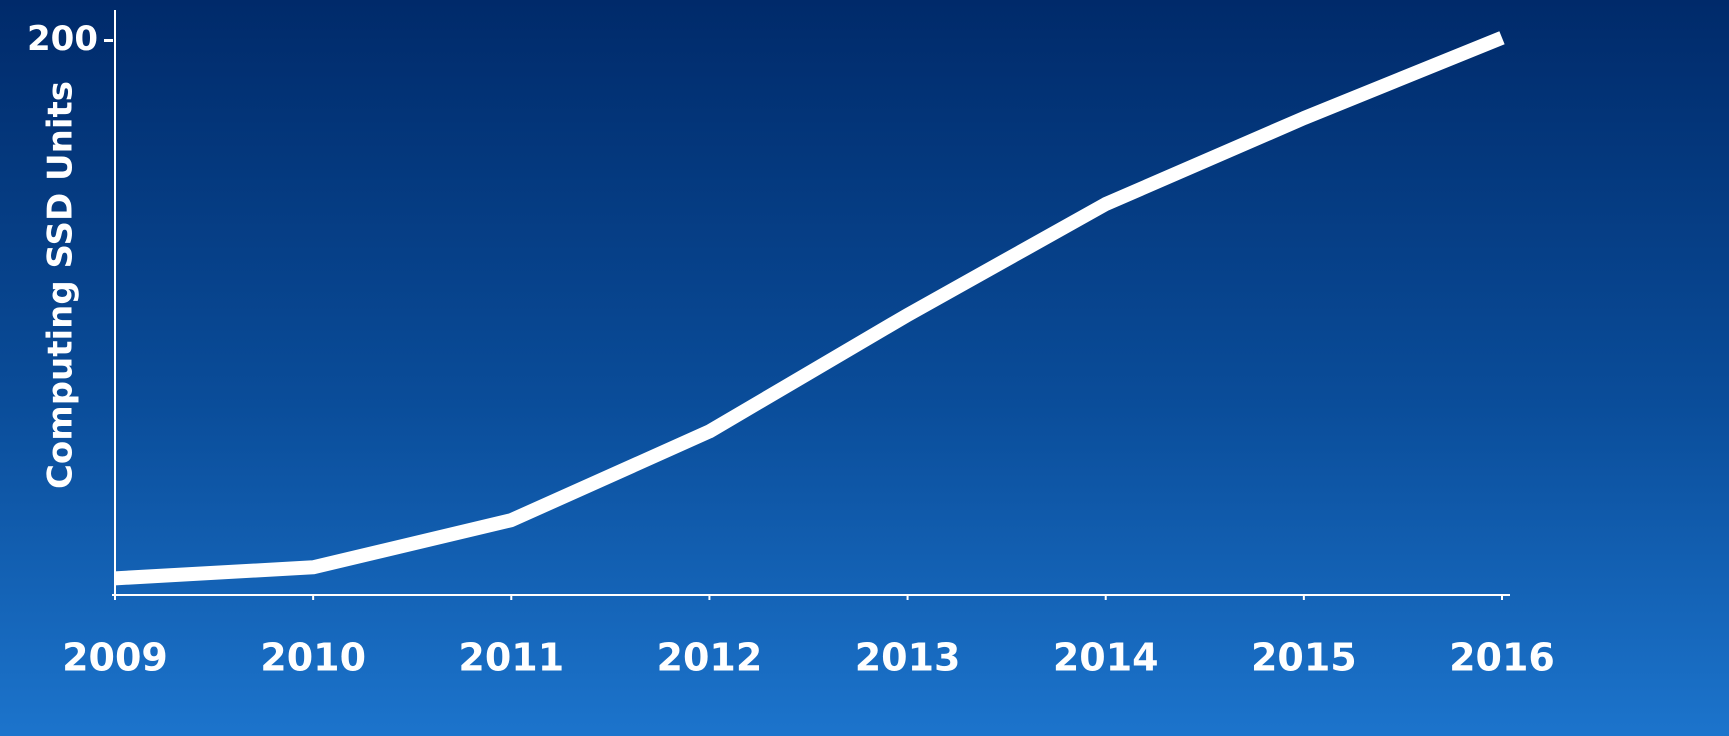 Image resolution: width=1729 pixels, height=736 pixels. Describe the element at coordinates (511, 658) in the screenshot. I see `x-tick-label: 2011` at that location.